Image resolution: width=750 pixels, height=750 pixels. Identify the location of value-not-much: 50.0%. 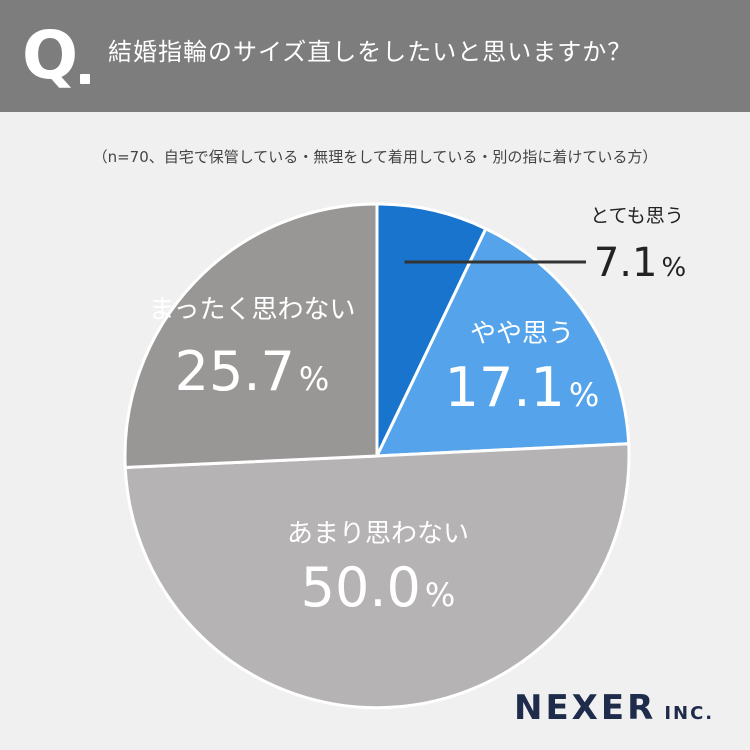
(378, 587).